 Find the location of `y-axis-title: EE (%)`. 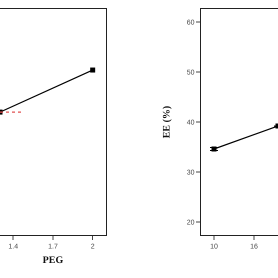

y-axis-title: EE (%) is located at coordinates (167, 122).